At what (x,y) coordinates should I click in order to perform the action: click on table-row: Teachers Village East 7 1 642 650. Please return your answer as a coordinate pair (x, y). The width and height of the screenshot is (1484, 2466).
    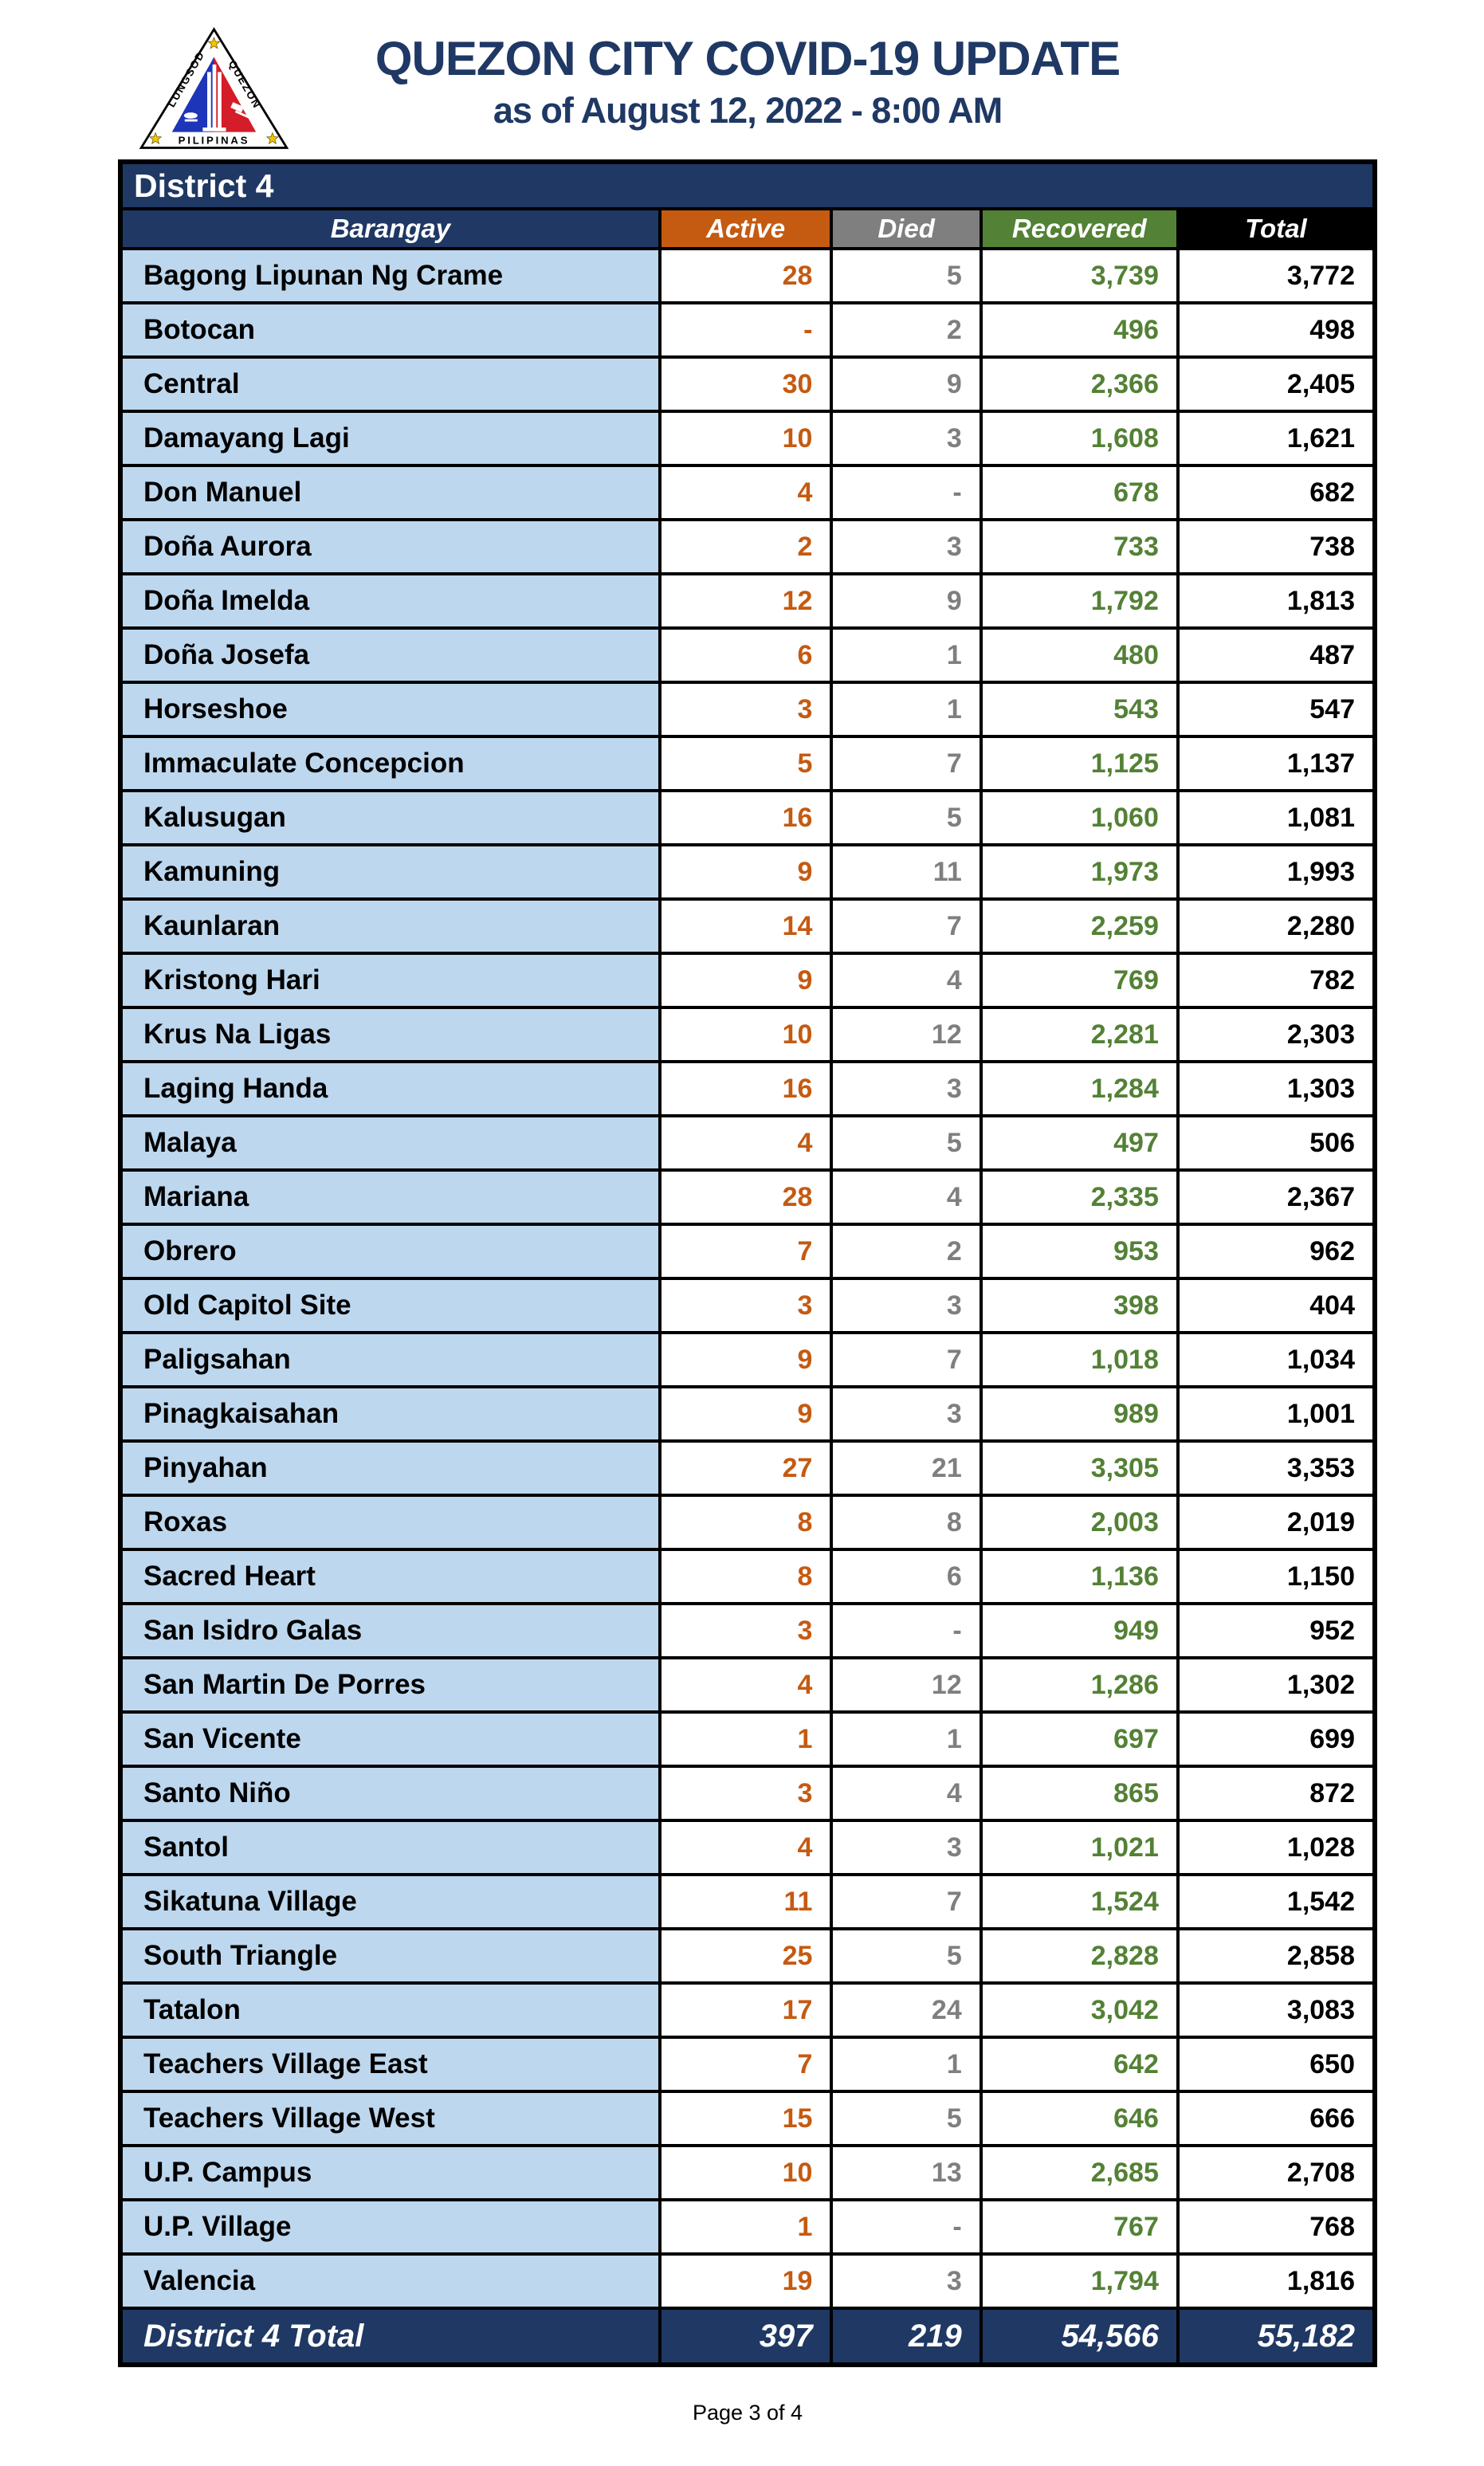
    Looking at the image, I should click on (748, 2064).